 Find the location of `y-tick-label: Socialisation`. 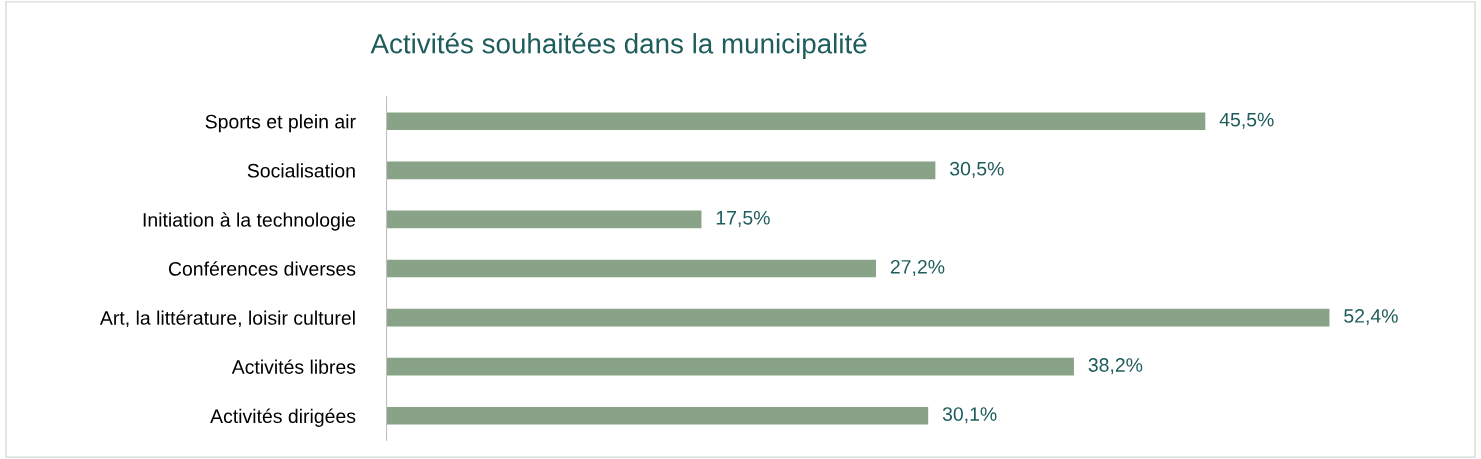

y-tick-label: Socialisation is located at coordinates (301, 170).